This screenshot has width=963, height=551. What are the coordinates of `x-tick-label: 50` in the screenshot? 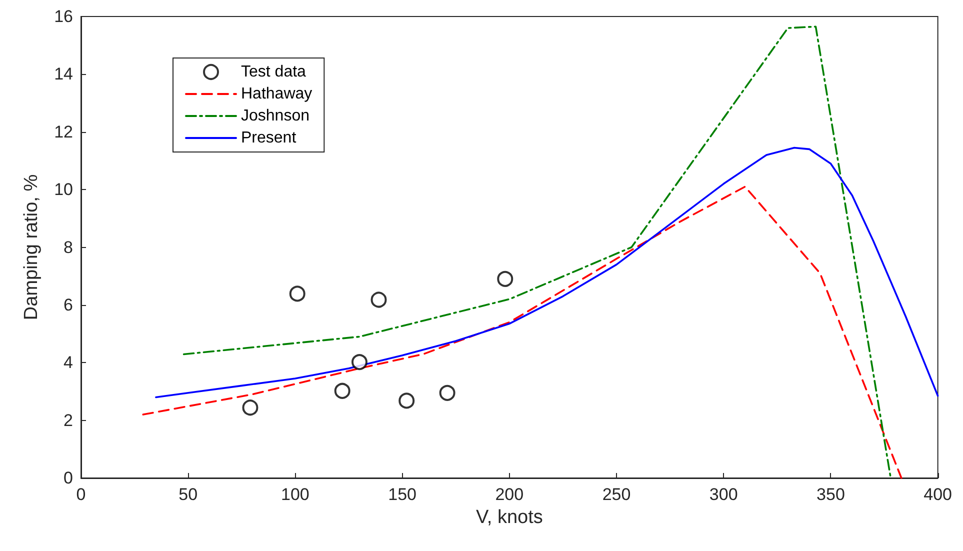 It's located at (188, 494).